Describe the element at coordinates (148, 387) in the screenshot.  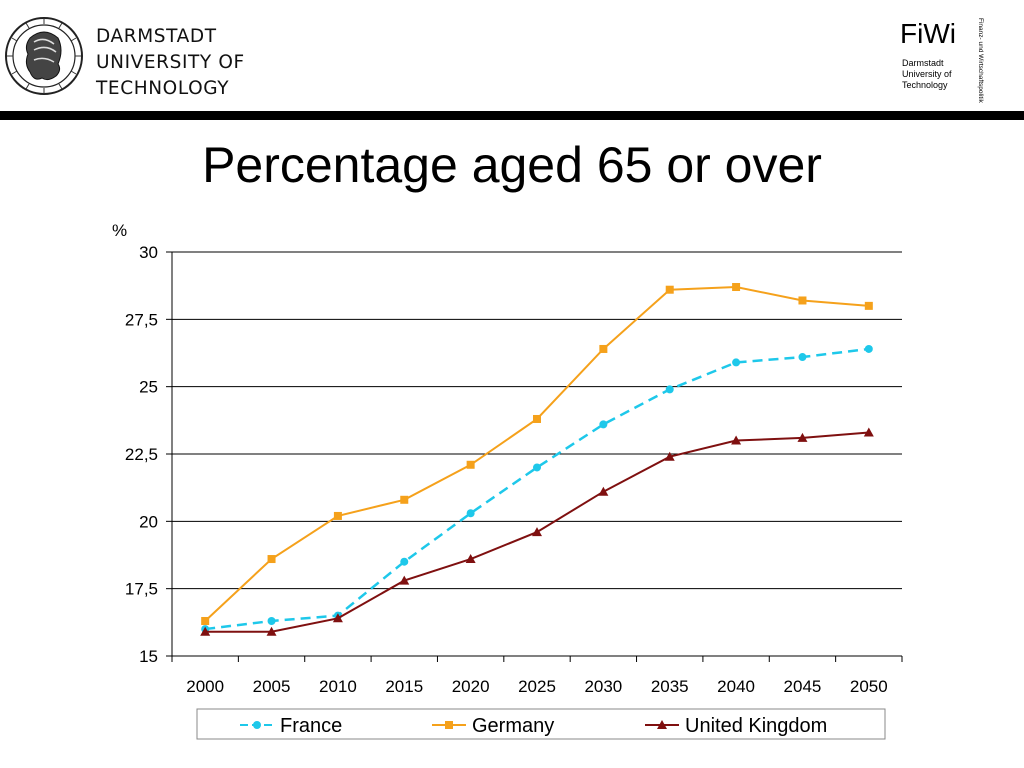
I see `y-tick-label: 25` at that location.